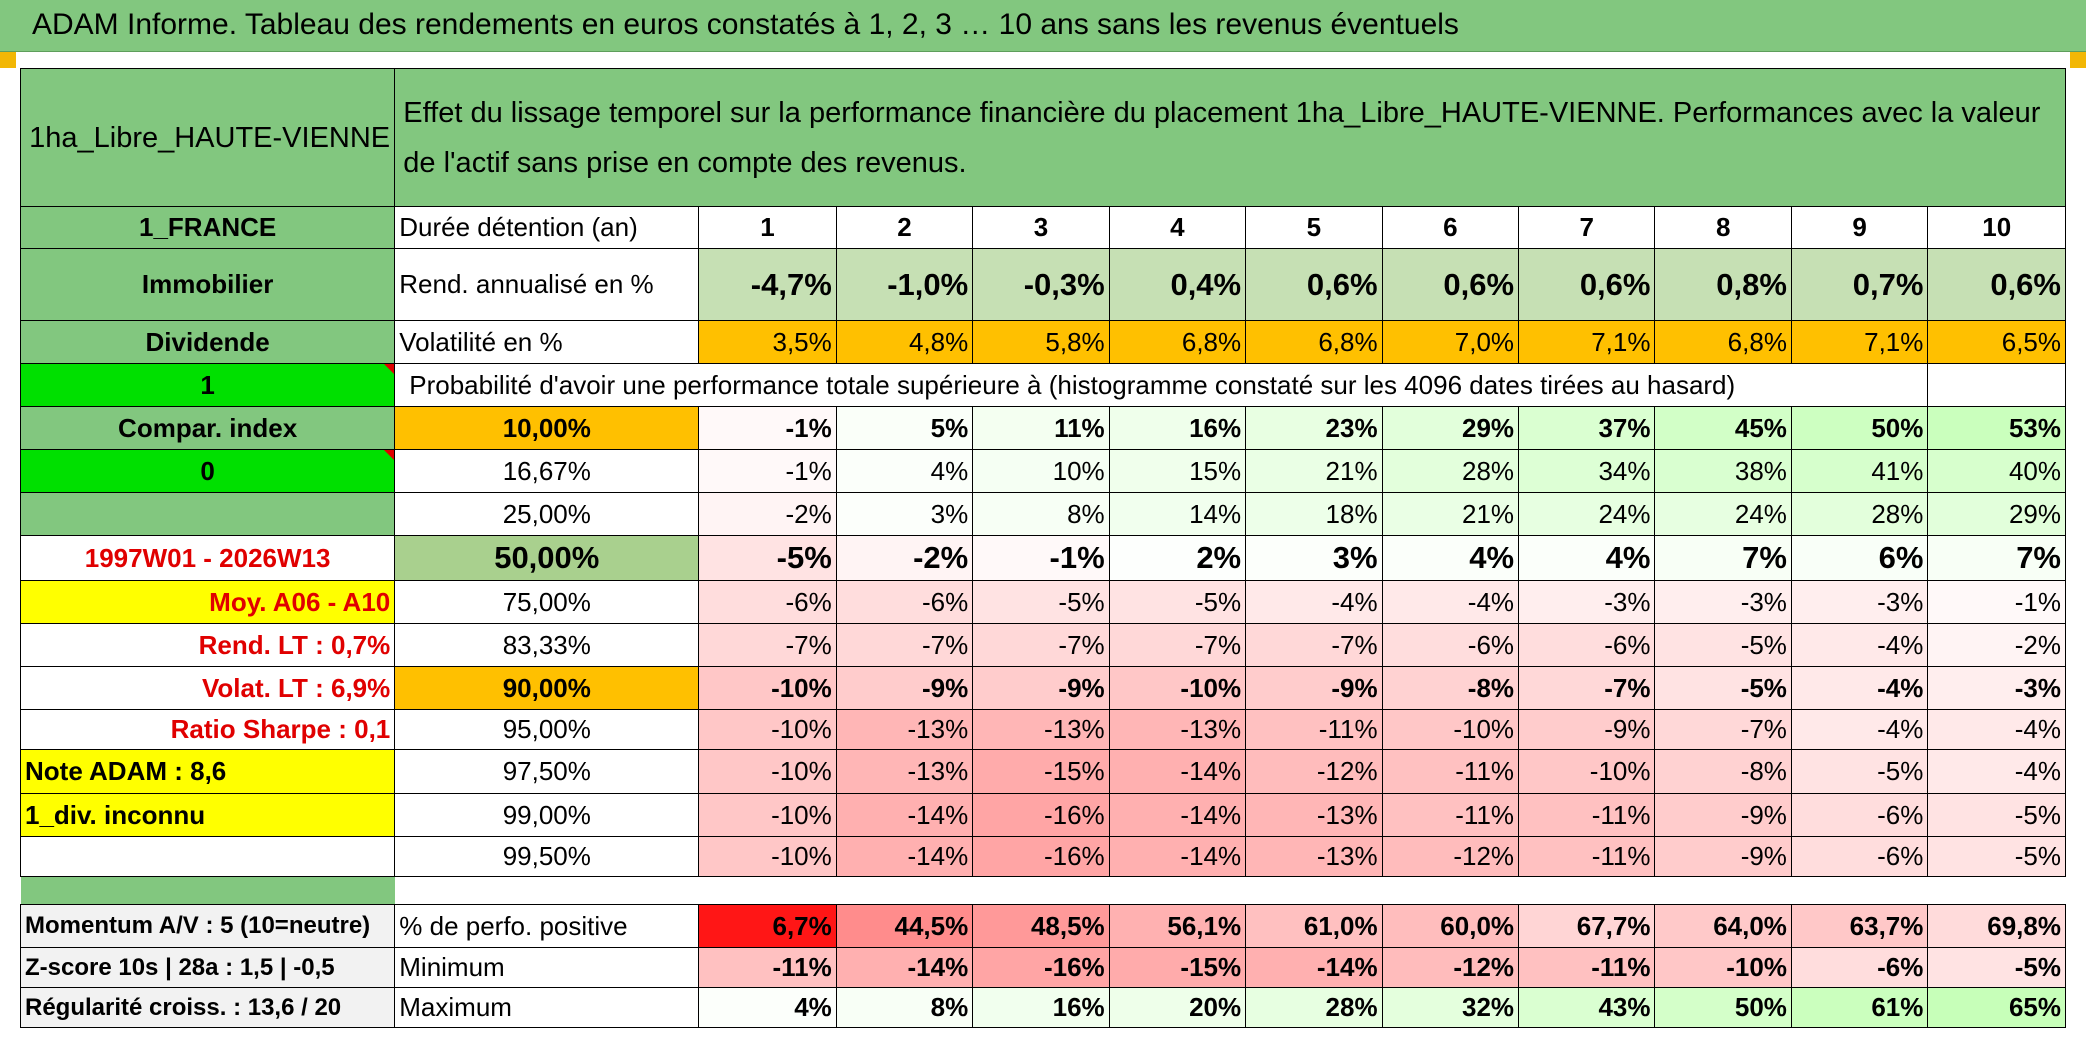 Image resolution: width=2086 pixels, height=1044 pixels. I want to click on percentile-value: 6%, so click(1859, 558).